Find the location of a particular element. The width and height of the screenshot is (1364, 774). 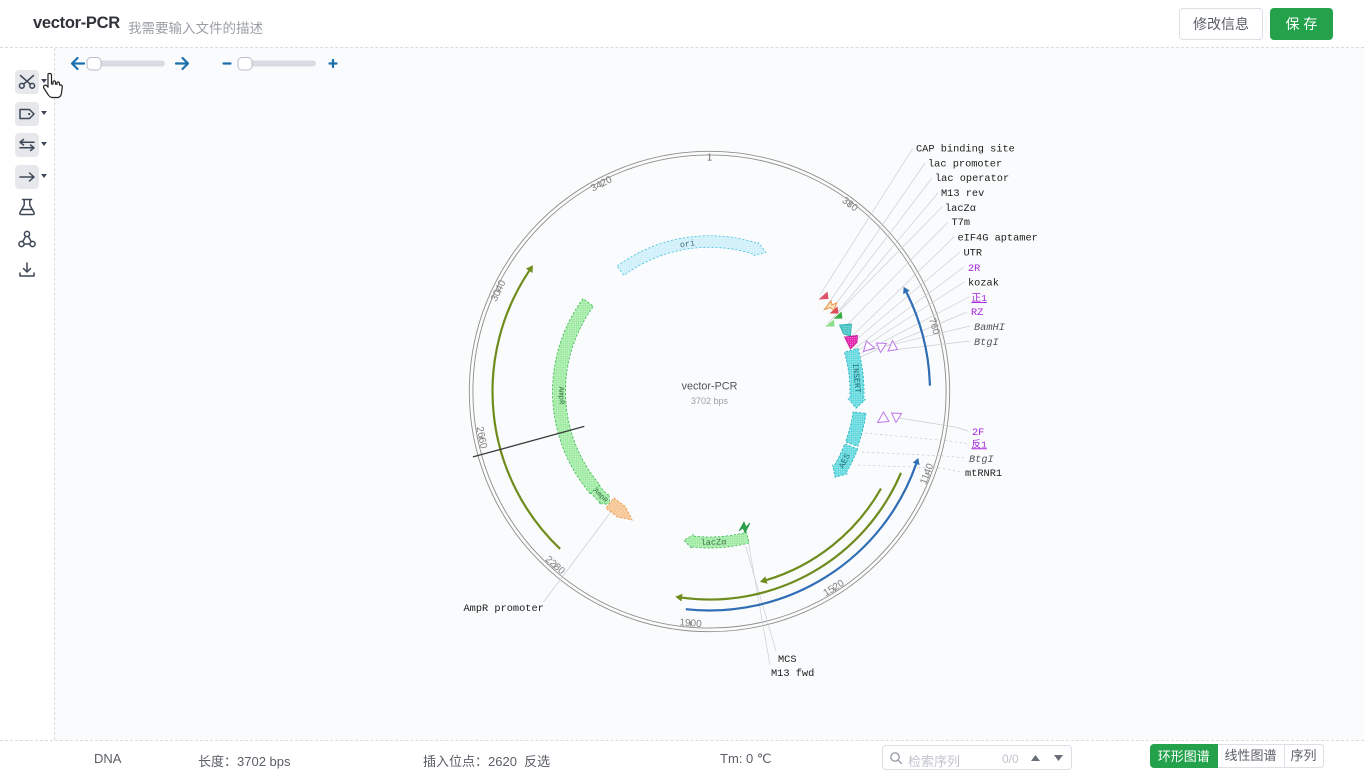

svg-text: lac promoter is located at coordinates (965, 164).